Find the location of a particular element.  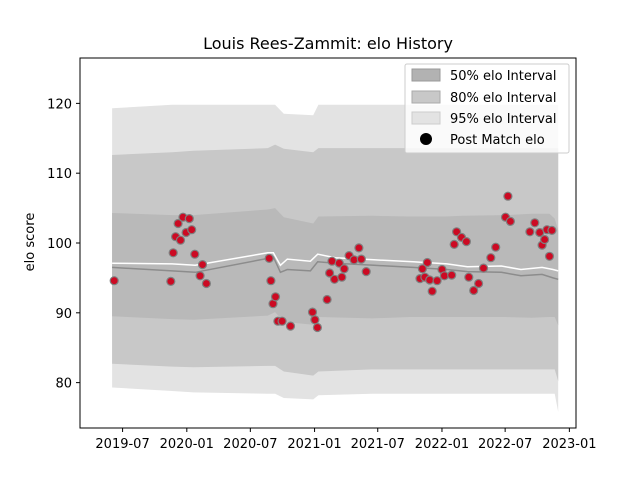

legend-label-95: 95% elo Interval is located at coordinates (503, 119).